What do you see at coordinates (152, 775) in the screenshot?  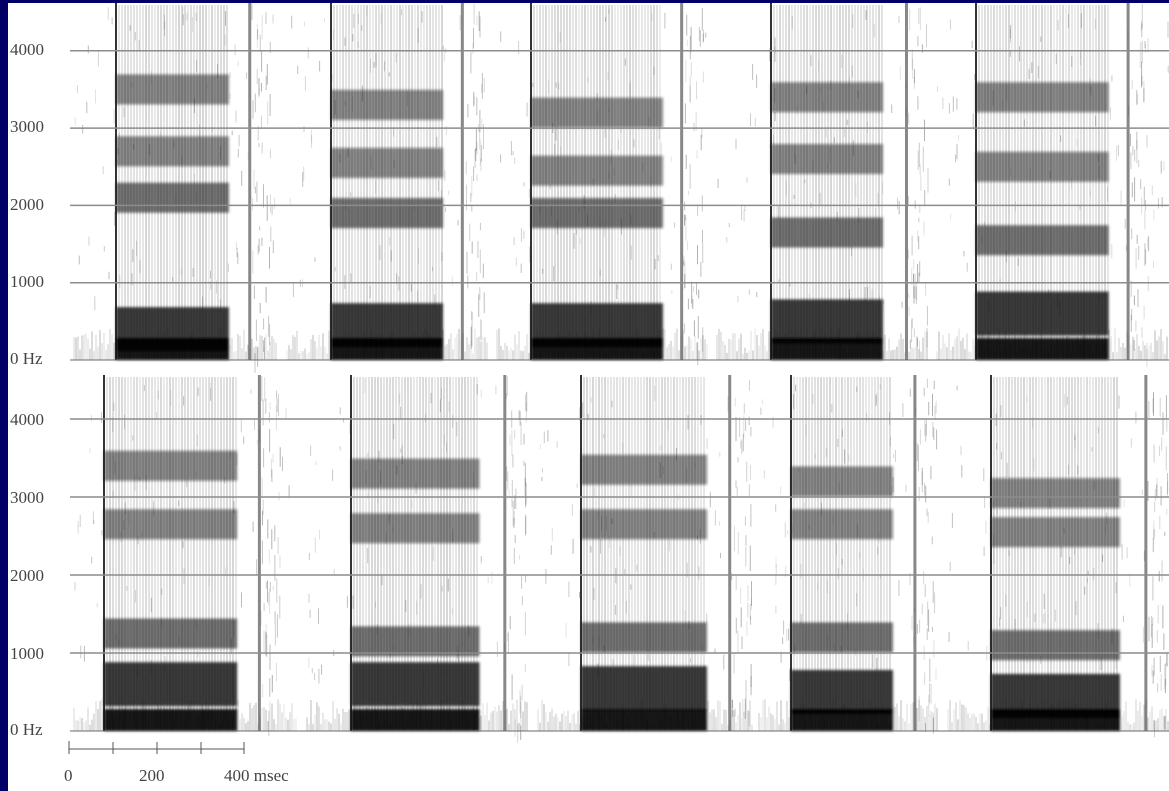 I see `x-tick-label-200: 200` at bounding box center [152, 775].